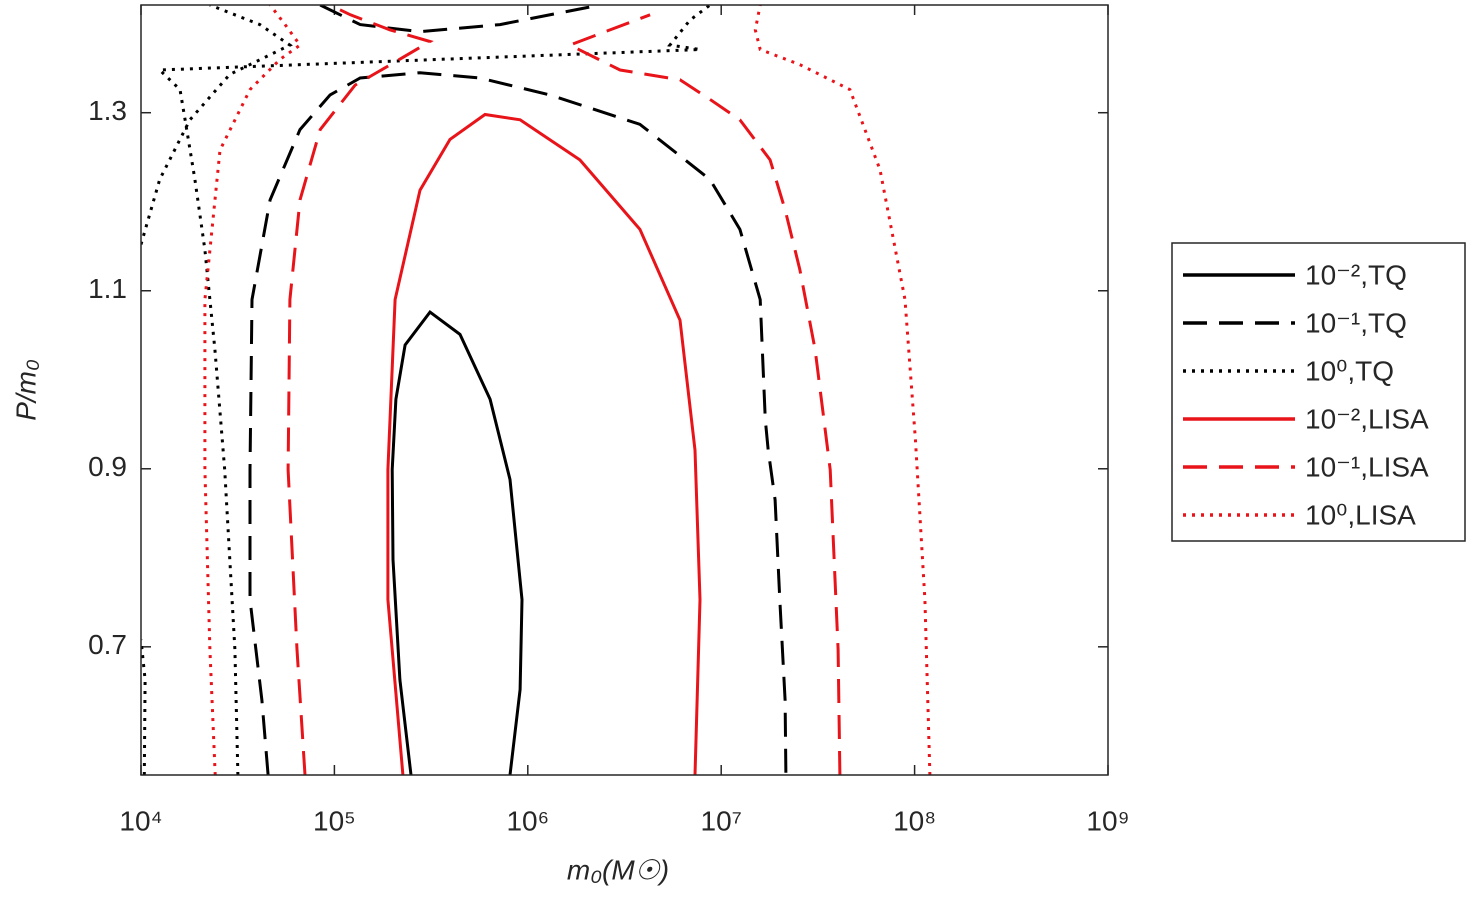 The width and height of the screenshot is (1473, 907). What do you see at coordinates (1318, 392) in the screenshot?
I see `legend-box` at bounding box center [1318, 392].